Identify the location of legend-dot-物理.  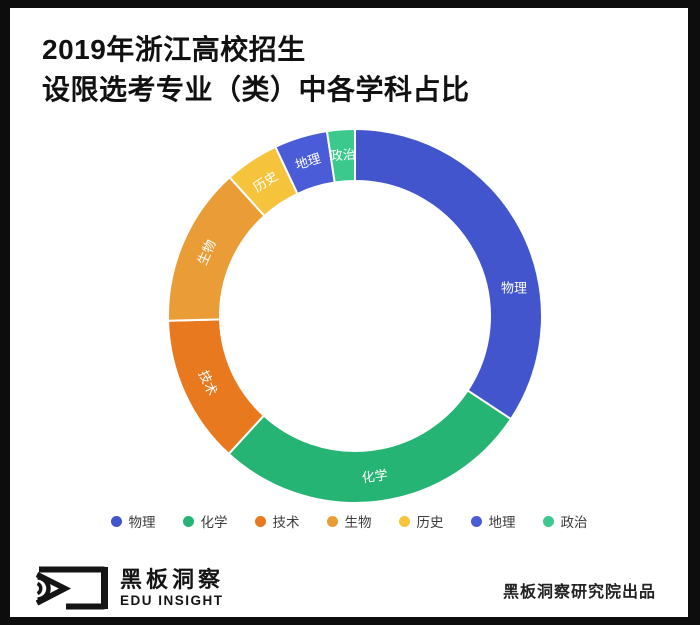
(116, 521).